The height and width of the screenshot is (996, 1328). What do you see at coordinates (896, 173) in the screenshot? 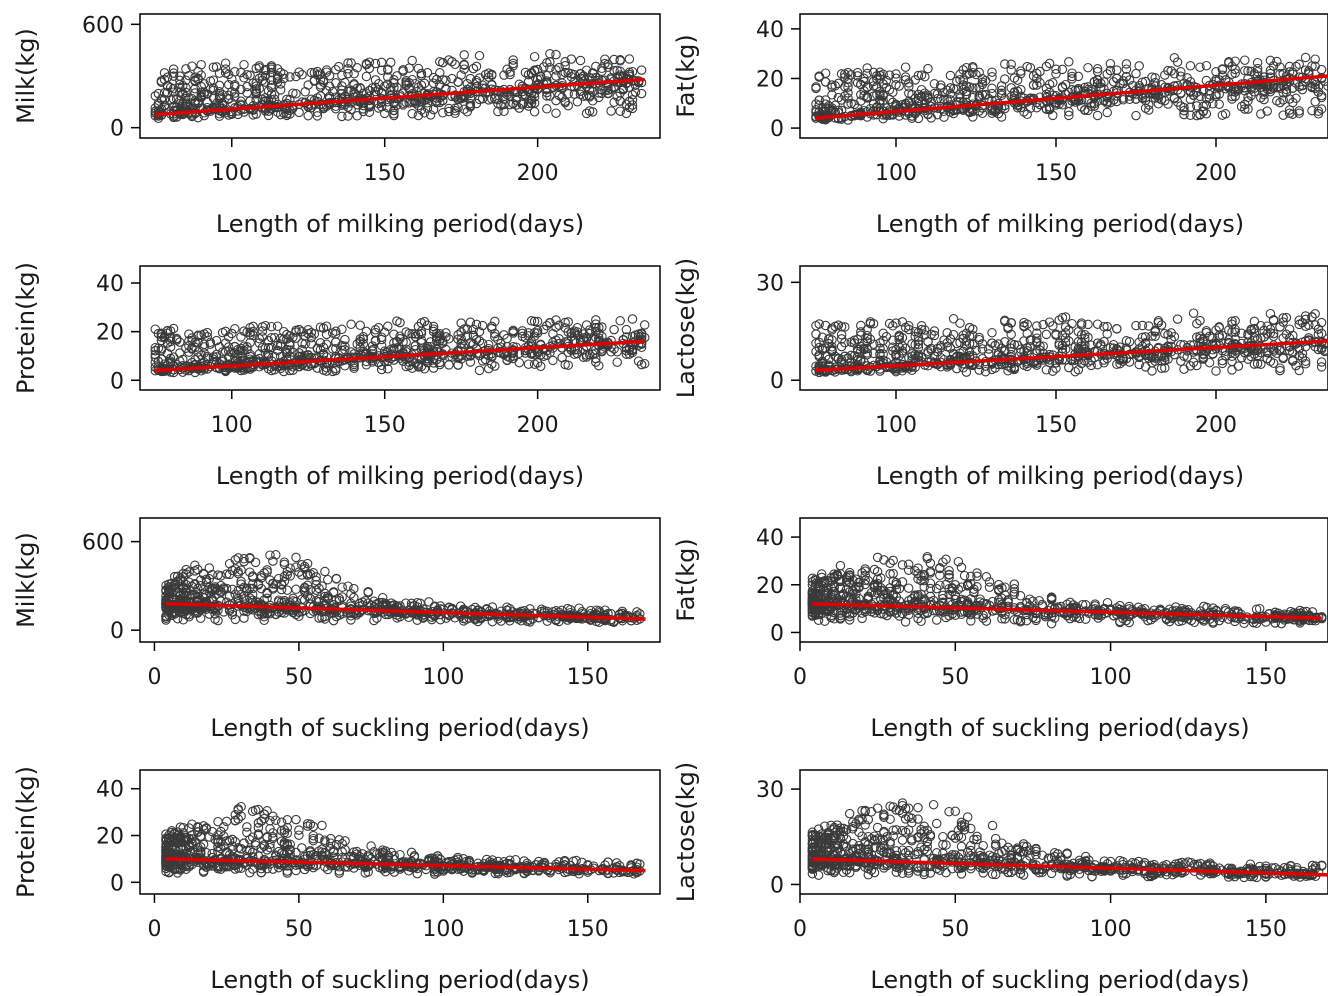
I see `x-tick-label: 100` at bounding box center [896, 173].